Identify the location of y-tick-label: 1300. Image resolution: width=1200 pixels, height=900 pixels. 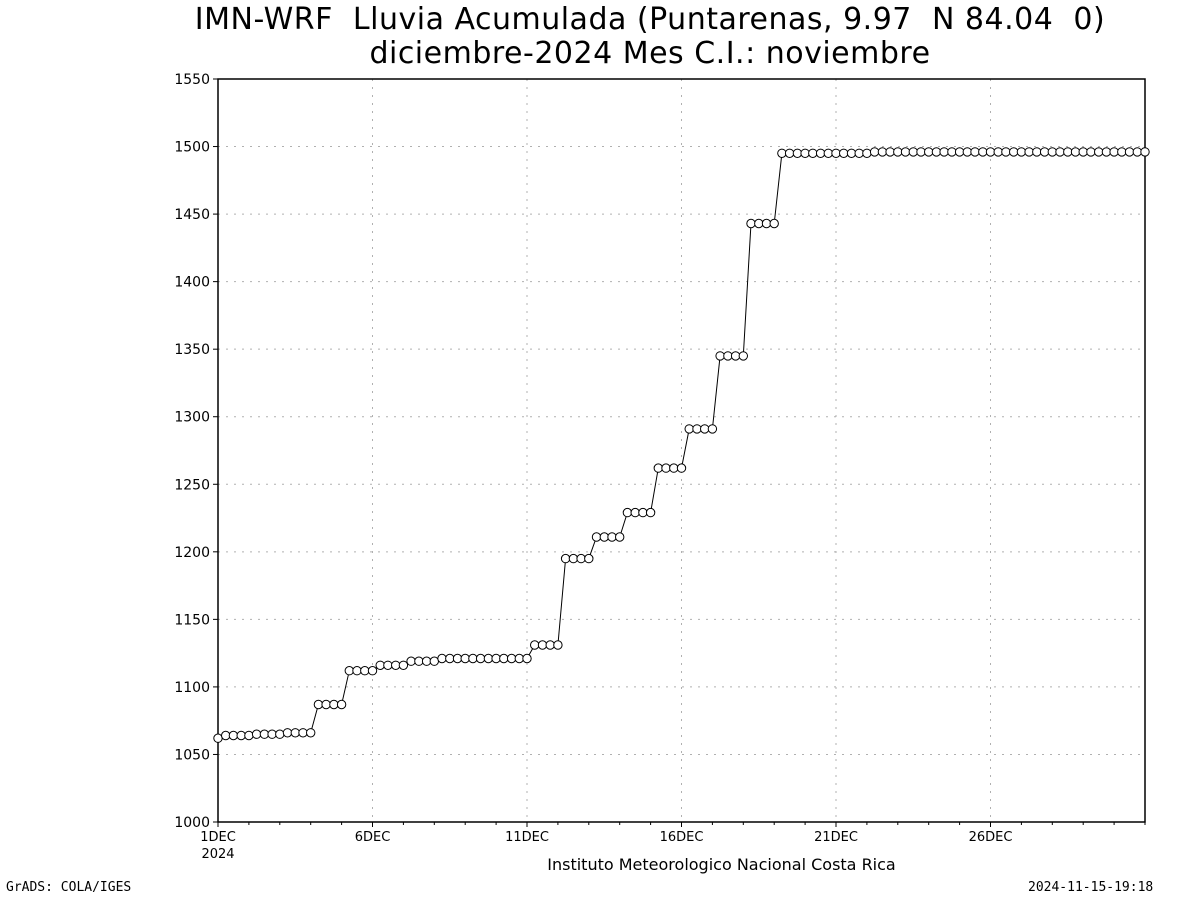
(192, 418).